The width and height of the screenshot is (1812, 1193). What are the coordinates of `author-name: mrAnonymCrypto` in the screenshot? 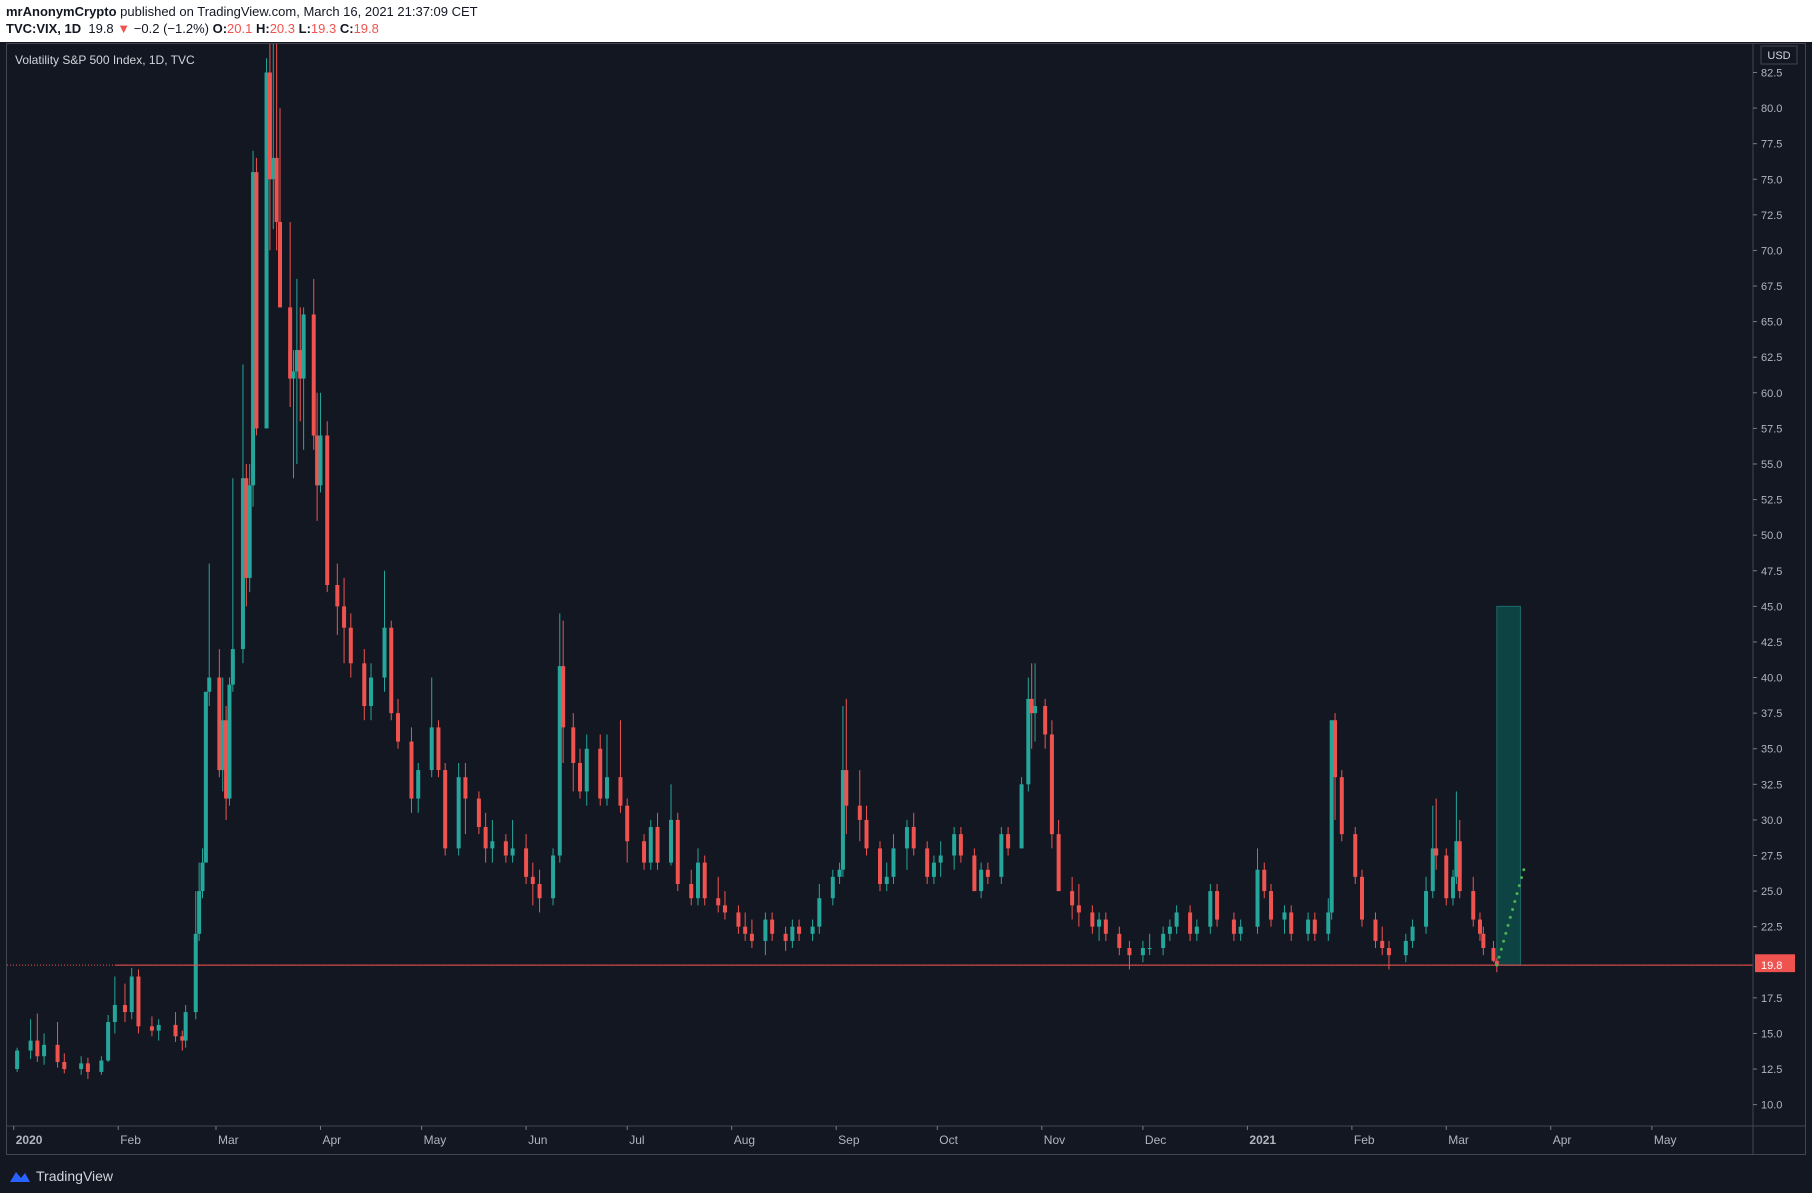 It's located at (61, 11).